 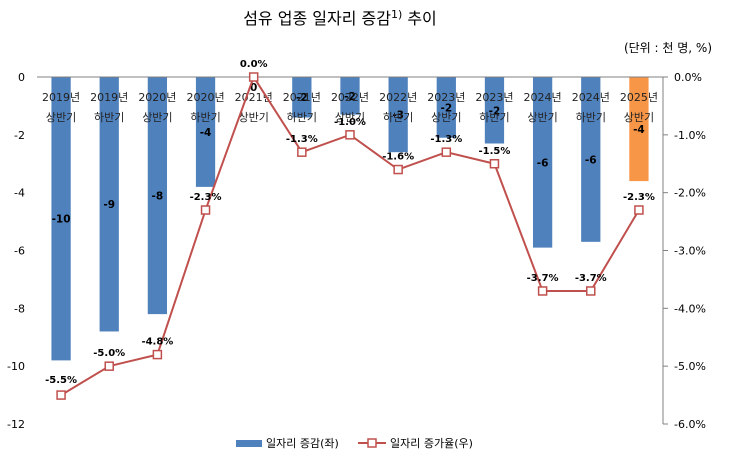 I want to click on category-year-label: 2021년, so click(x=302, y=97).